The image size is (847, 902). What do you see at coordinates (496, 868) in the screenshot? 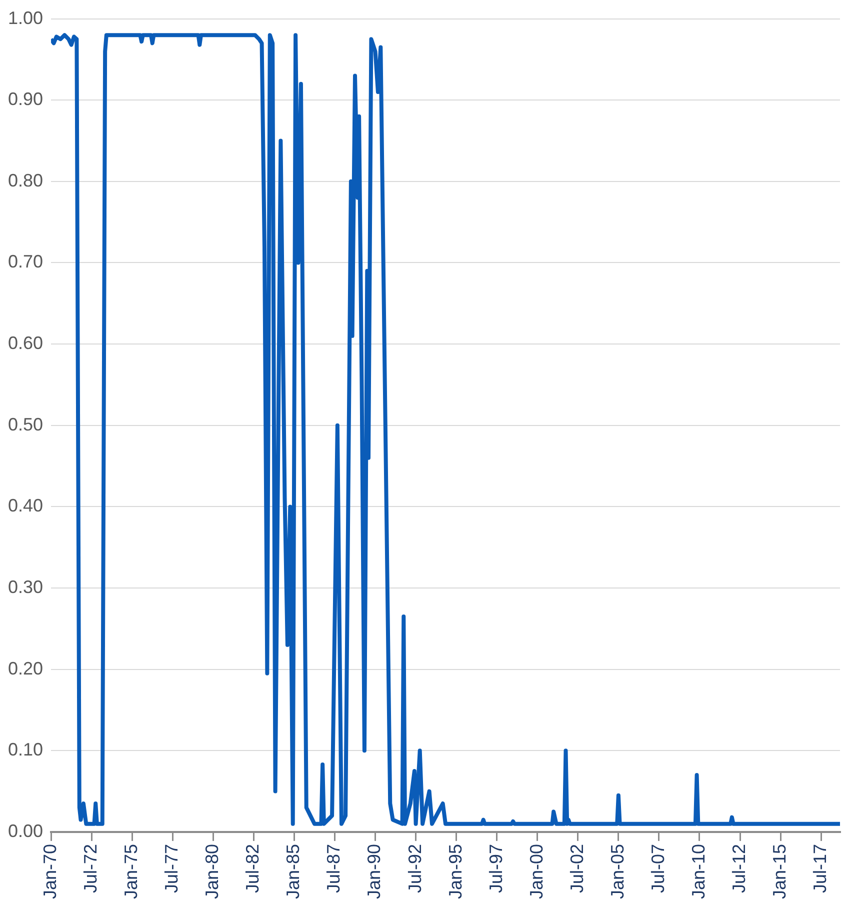
I see `x-tick-label: Jul-97` at bounding box center [496, 868].